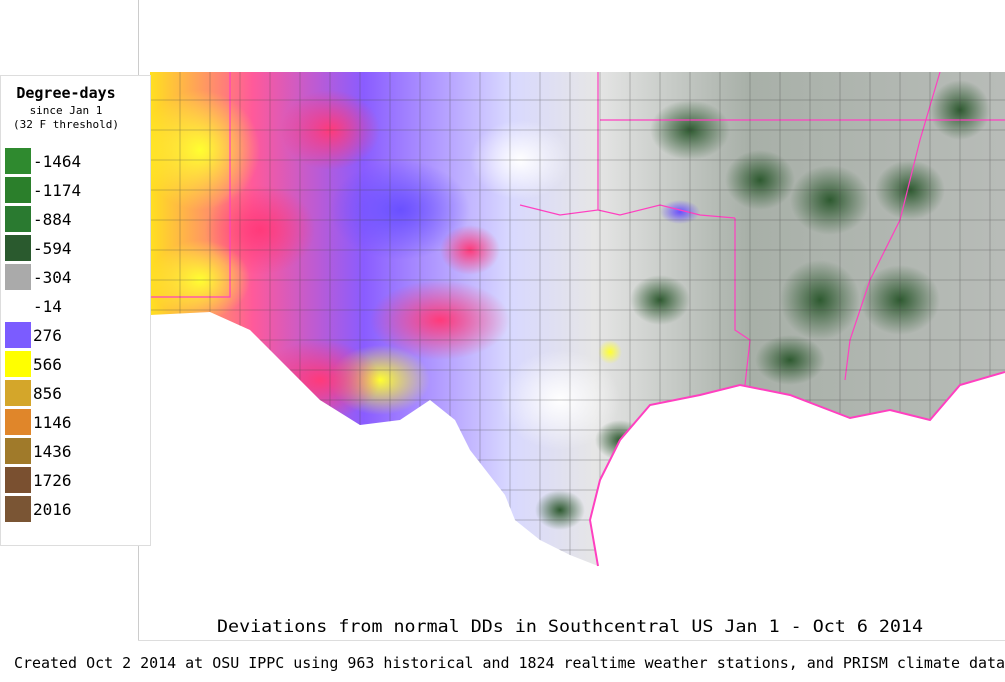  What do you see at coordinates (52, 422) in the screenshot?
I see `legend-label: 1146` at bounding box center [52, 422].